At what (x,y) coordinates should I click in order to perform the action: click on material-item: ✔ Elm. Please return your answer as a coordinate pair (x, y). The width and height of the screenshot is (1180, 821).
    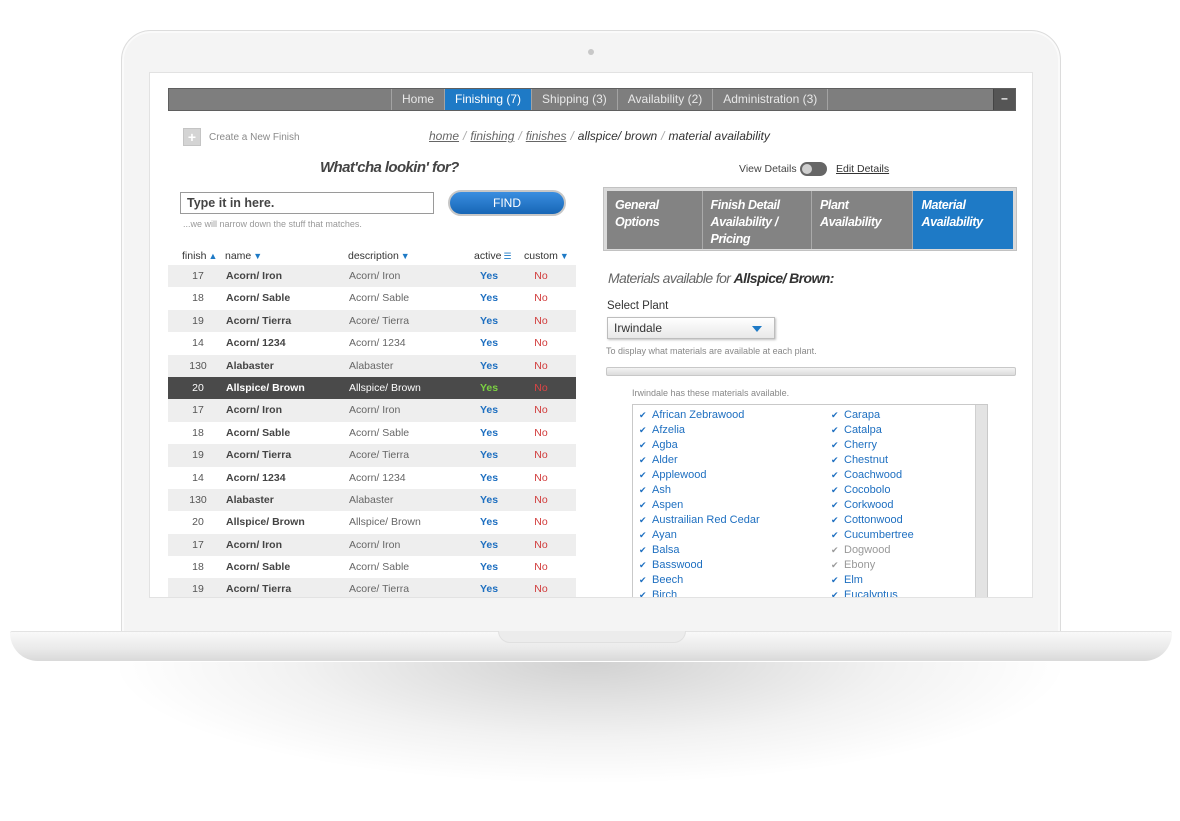
    Looking at the image, I should click on (872, 581).